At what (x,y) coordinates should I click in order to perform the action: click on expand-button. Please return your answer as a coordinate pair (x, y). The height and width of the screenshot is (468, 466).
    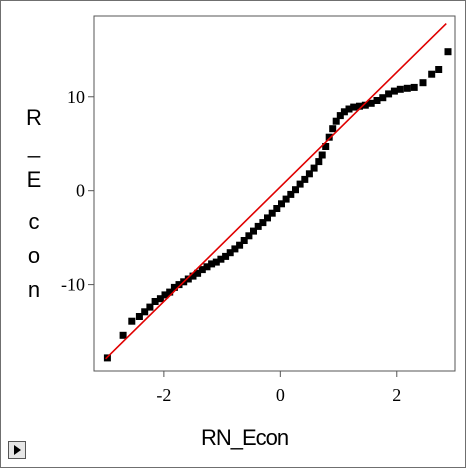
    Looking at the image, I should click on (17, 450).